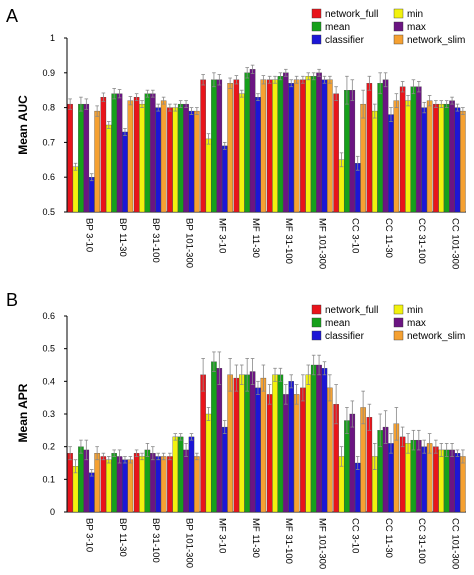  I want to click on legend-label-max: max, so click(416, 323).